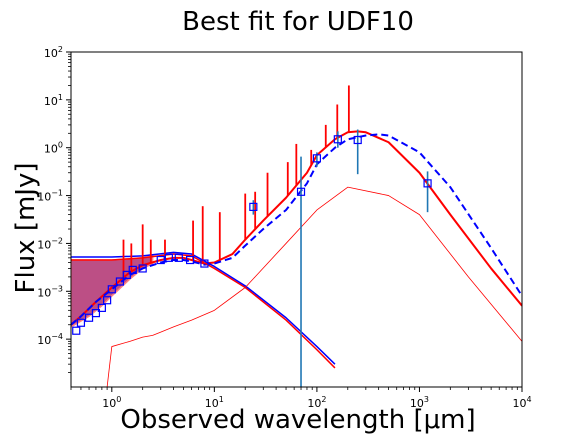 The width and height of the screenshot is (581, 435). Describe the element at coordinates (26, 228) in the screenshot. I see `y-axis-label: Flux [mJy]` at that location.